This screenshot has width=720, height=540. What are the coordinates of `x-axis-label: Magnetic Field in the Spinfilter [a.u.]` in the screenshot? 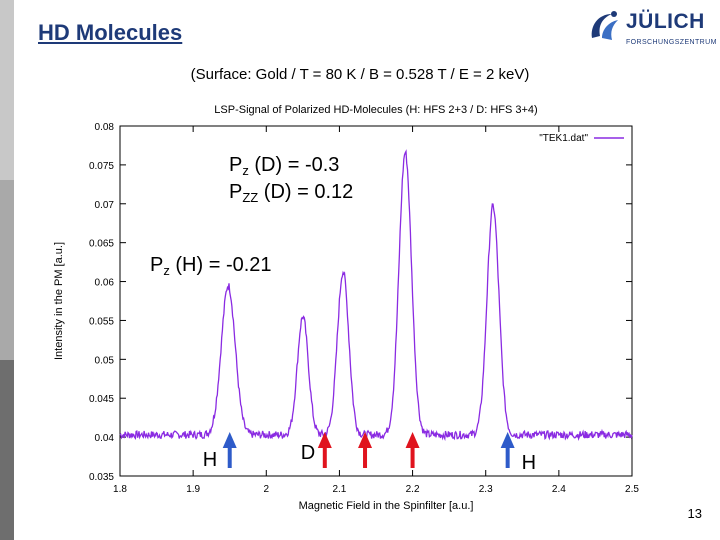 It's located at (386, 506).